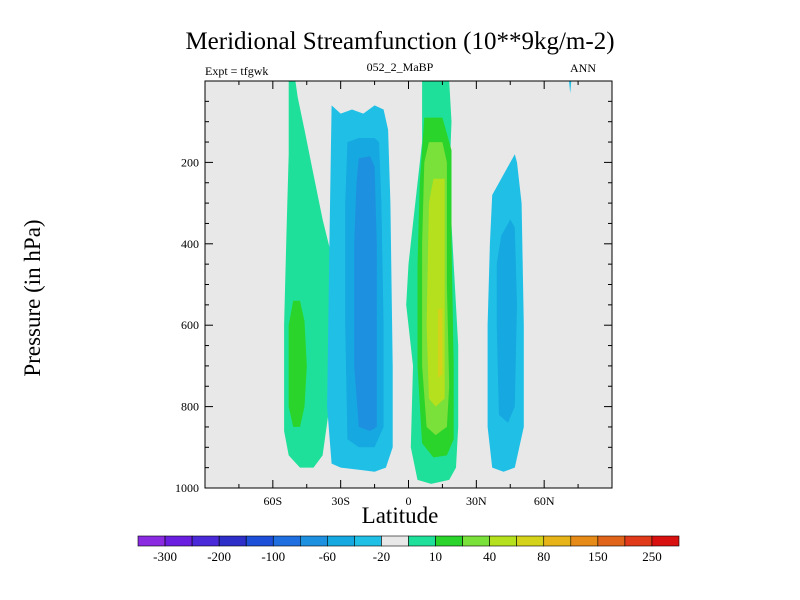  What do you see at coordinates (489, 556) in the screenshot?
I see `colorbar-label: 40` at bounding box center [489, 556].